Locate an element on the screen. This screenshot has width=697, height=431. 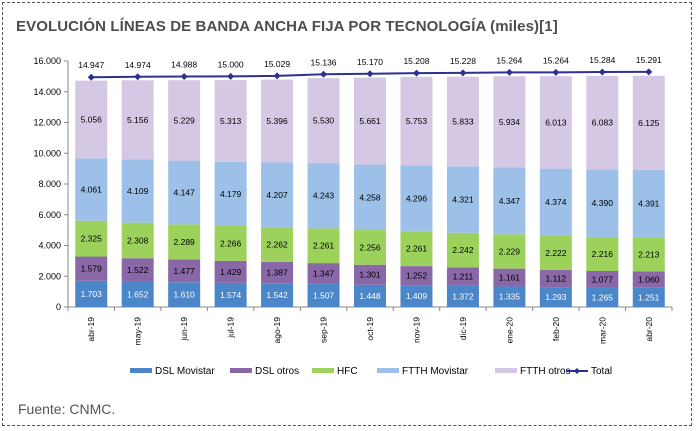
bar-value-label: 1.335 is located at coordinates (510, 297).